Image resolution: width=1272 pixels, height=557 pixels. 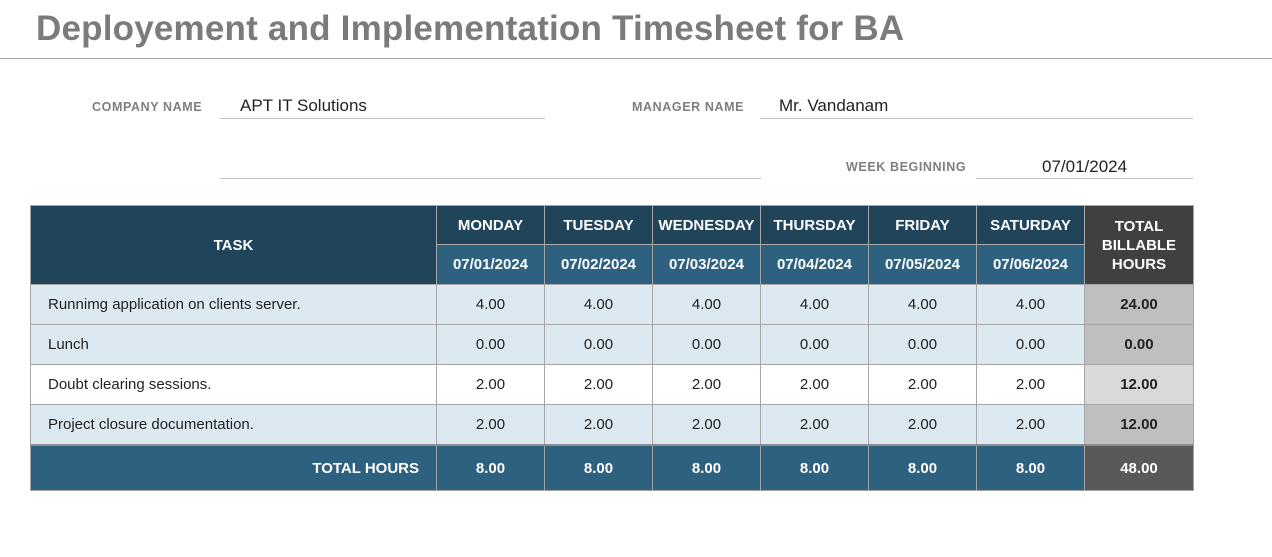 I want to click on date-header-friday: 07/05/2024, so click(x=922, y=264).